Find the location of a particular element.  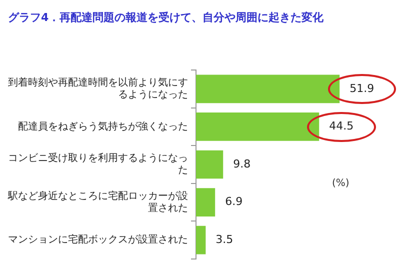

y-tick-label: マンションに宅配ボックスが設置された is located at coordinates (98, 240).